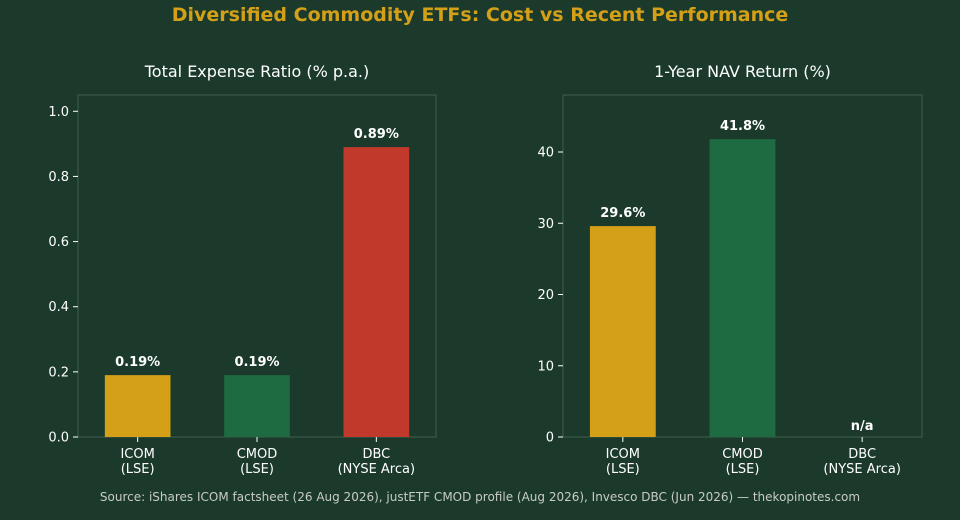 Image resolution: width=960 pixels, height=520 pixels. Describe the element at coordinates (257, 71) in the screenshot. I see `panel-title-1: Total Expense Ratio (% p.a.)` at that location.